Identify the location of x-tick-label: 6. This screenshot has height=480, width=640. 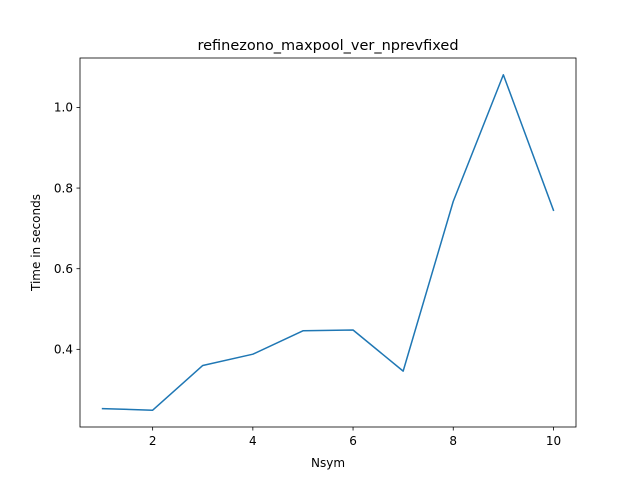
(353, 441).